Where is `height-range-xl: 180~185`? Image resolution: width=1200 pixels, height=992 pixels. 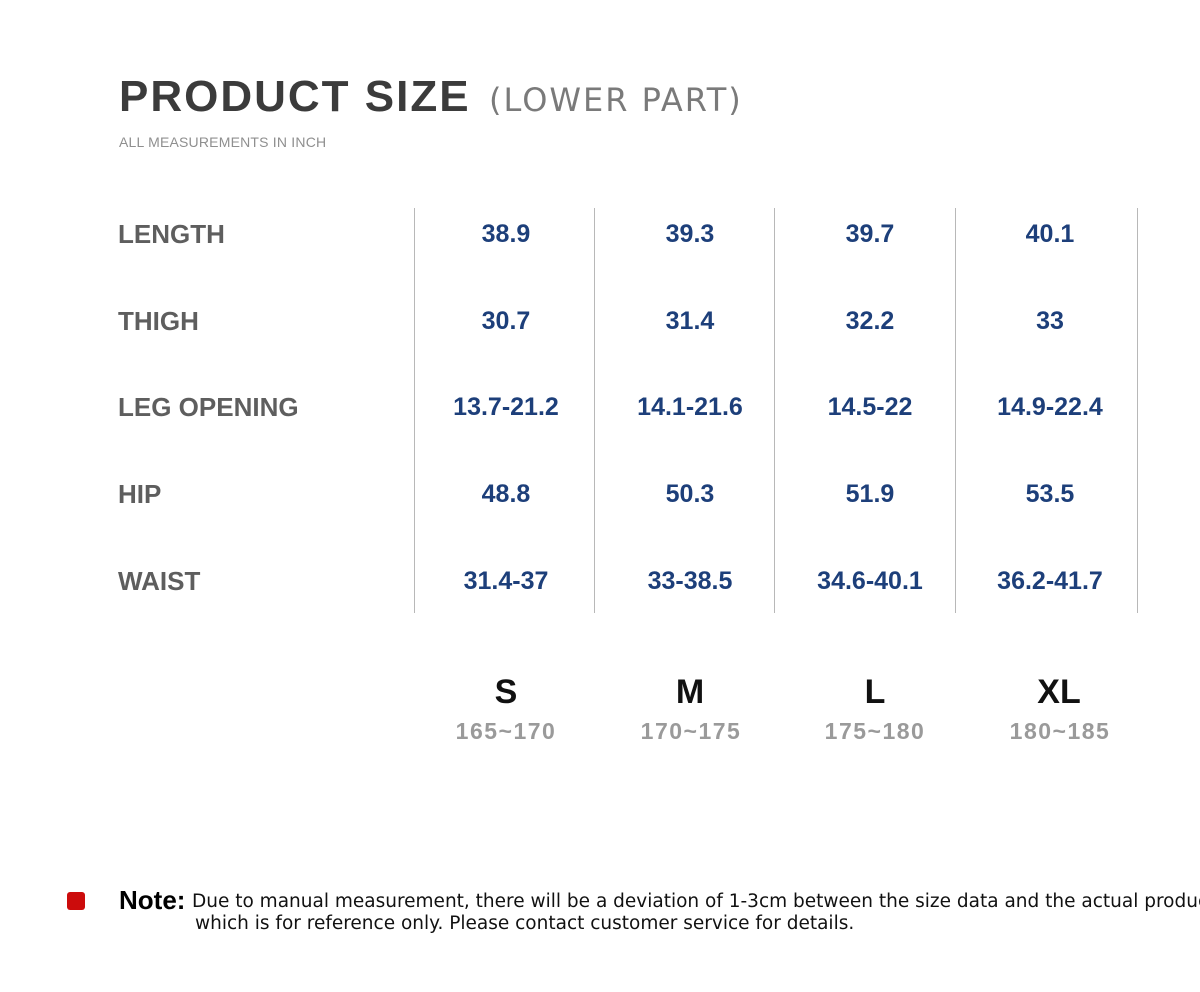
height-range-xl: 180~185 is located at coordinates (1060, 731).